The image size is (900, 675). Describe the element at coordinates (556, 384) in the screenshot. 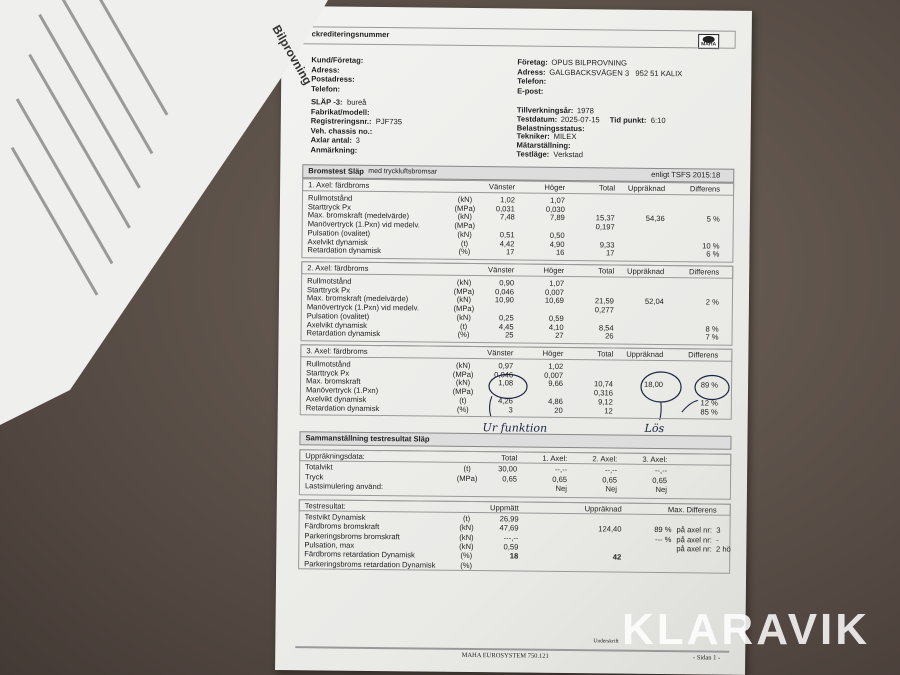

I see `cell-value: 9,66` at that location.